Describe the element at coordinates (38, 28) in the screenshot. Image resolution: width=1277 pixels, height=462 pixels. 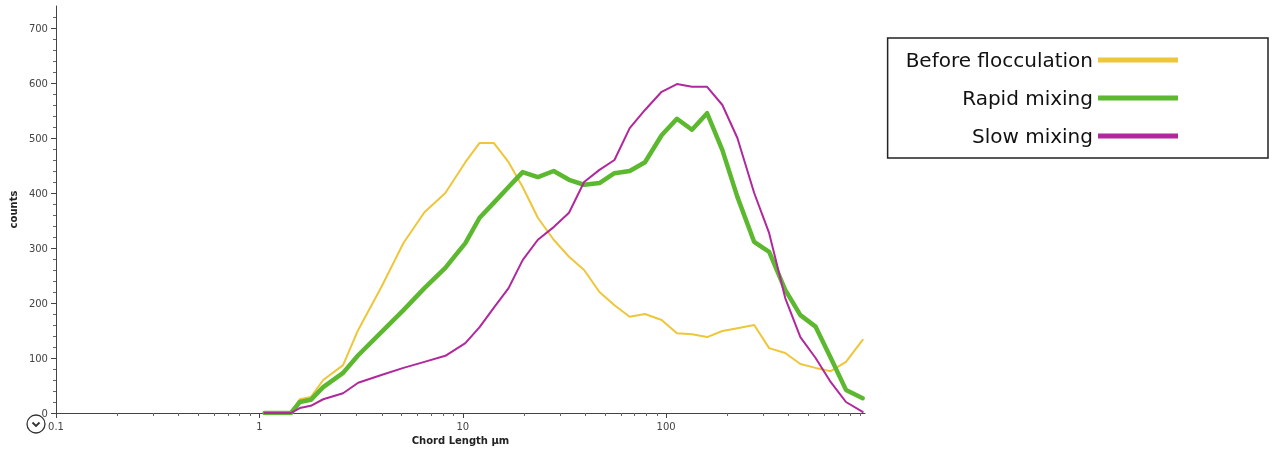
I see `y-tick-label: 700` at that location.